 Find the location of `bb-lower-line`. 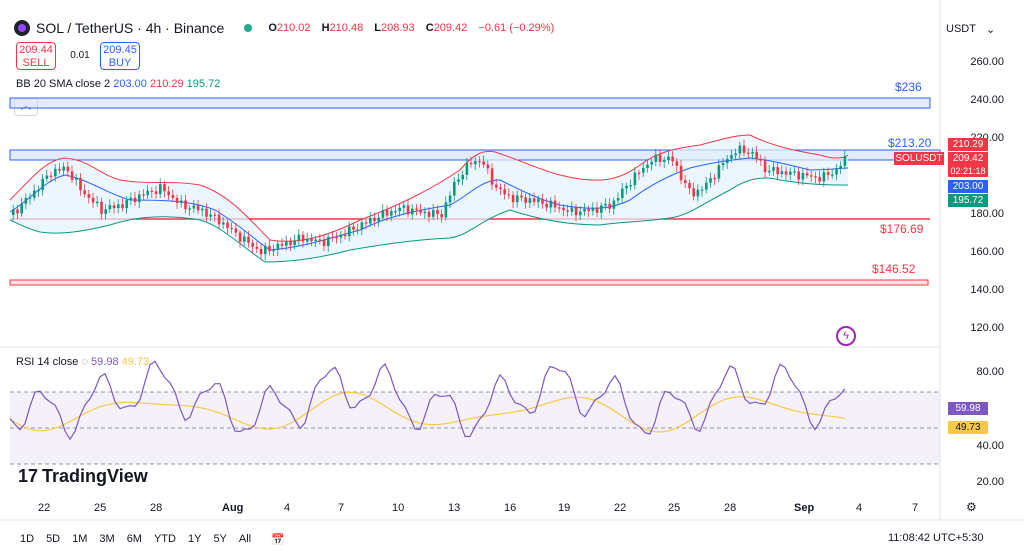

bb-lower-line is located at coordinates (429, 220).